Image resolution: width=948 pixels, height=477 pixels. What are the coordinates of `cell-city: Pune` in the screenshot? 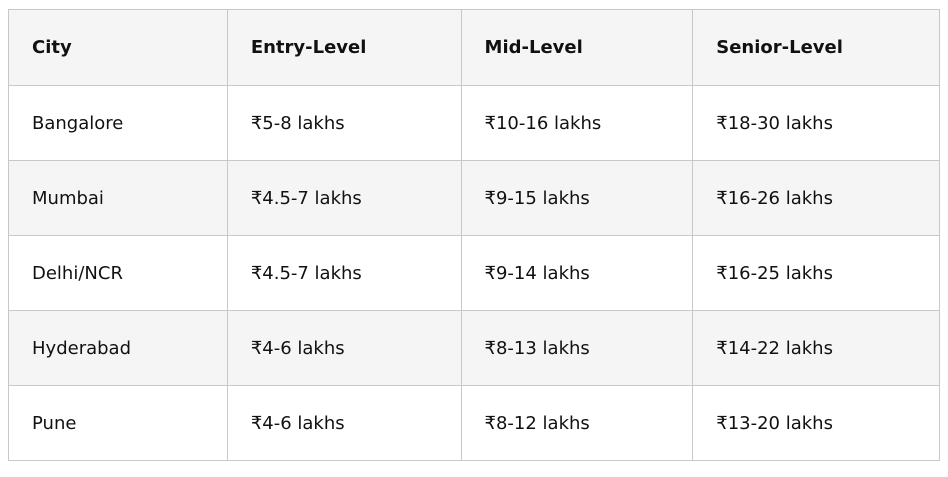 It's located at (118, 423).